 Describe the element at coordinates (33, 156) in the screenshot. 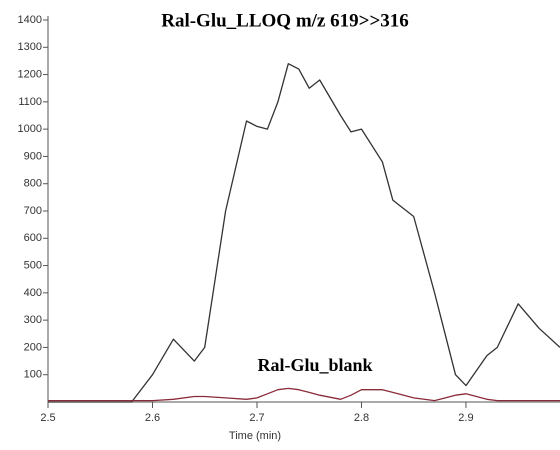

I see `y-tick-label: 900` at that location.